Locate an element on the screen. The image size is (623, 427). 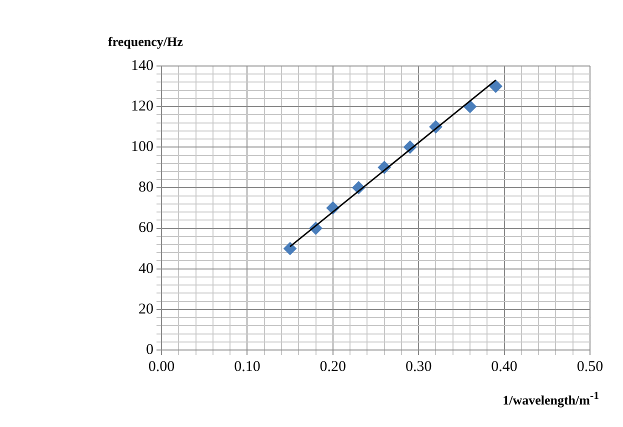
y-tick-label: 0 is located at coordinates (150, 350).